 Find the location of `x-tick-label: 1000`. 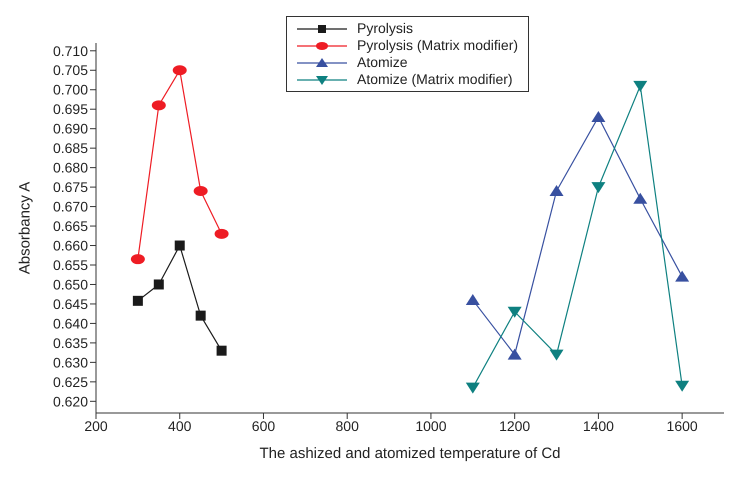

x-tick-label: 1000 is located at coordinates (431, 426).